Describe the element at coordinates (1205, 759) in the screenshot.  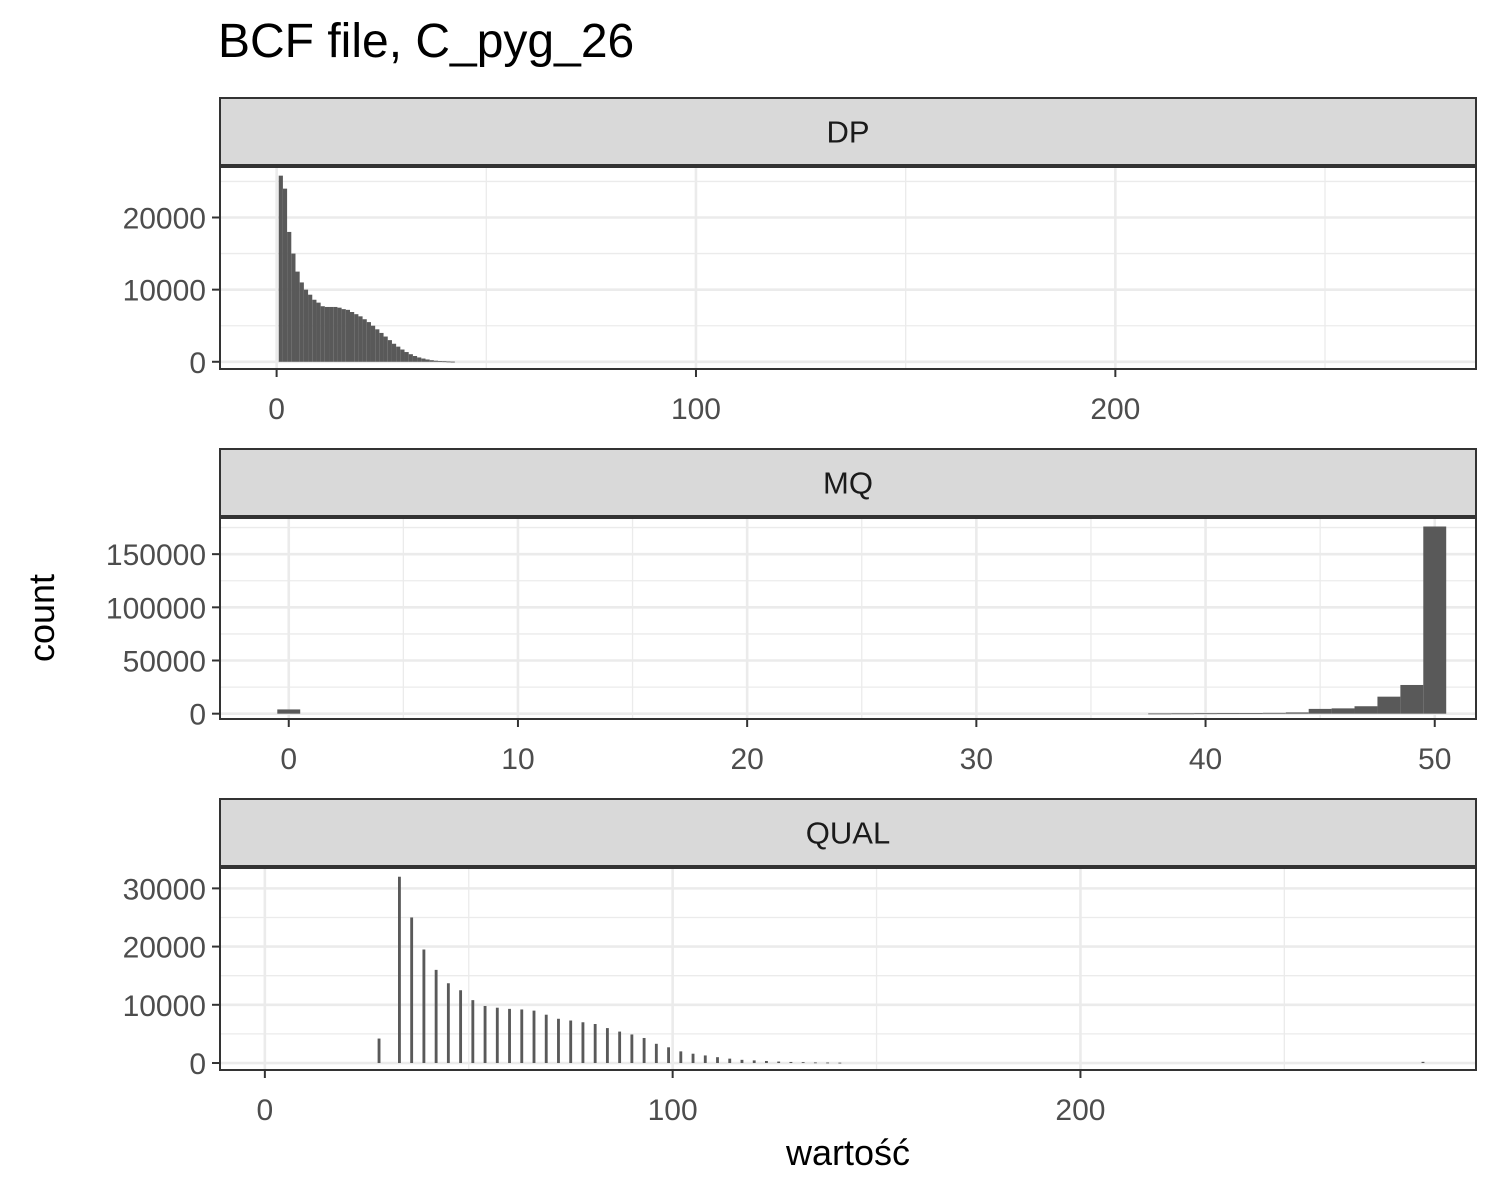
I see `x-tick-label-mq: 40` at that location.